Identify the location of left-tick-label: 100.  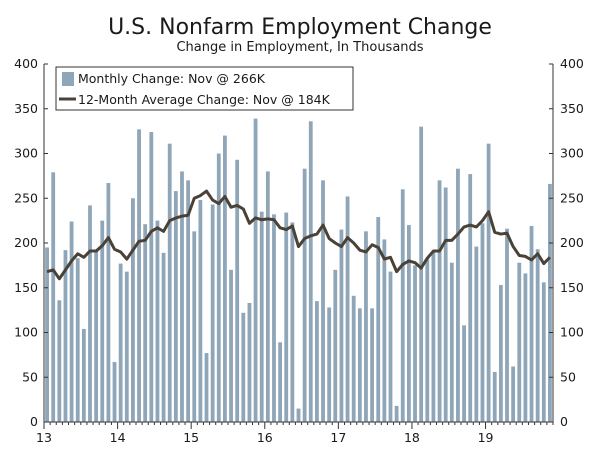
(26, 332).